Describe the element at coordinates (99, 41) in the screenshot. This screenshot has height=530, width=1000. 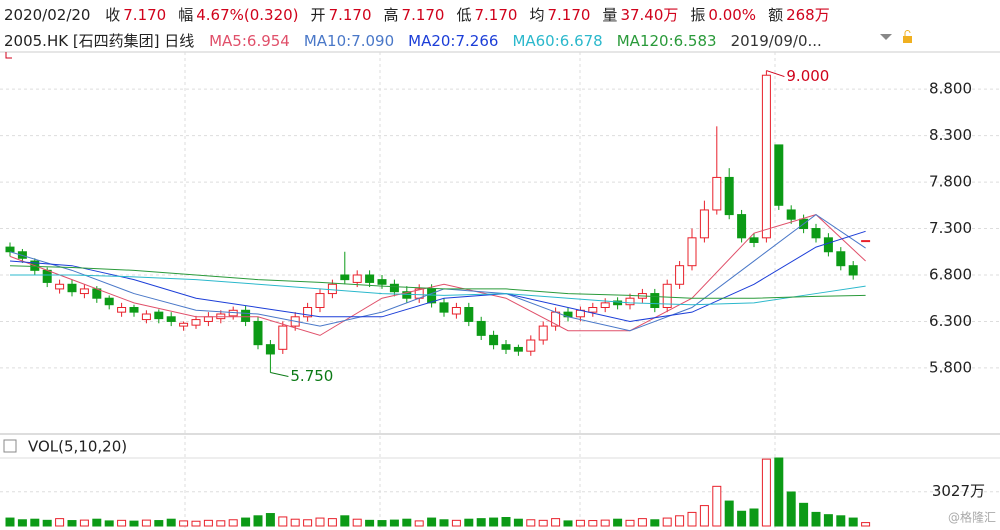
I see `stock-name: 2005.HK [石四药集团] 日线` at that location.